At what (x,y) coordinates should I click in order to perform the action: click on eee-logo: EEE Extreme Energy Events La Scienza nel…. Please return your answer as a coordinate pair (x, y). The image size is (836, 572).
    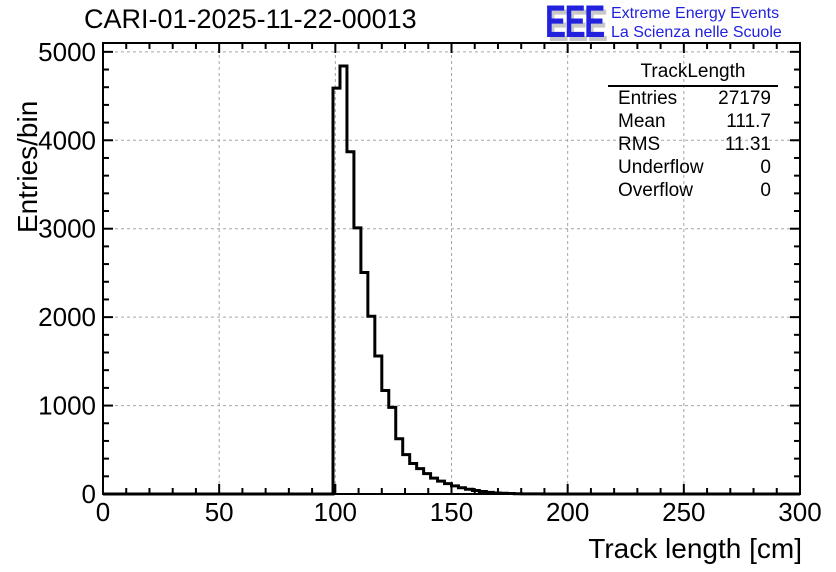
    Looking at the image, I should click on (663, 23).